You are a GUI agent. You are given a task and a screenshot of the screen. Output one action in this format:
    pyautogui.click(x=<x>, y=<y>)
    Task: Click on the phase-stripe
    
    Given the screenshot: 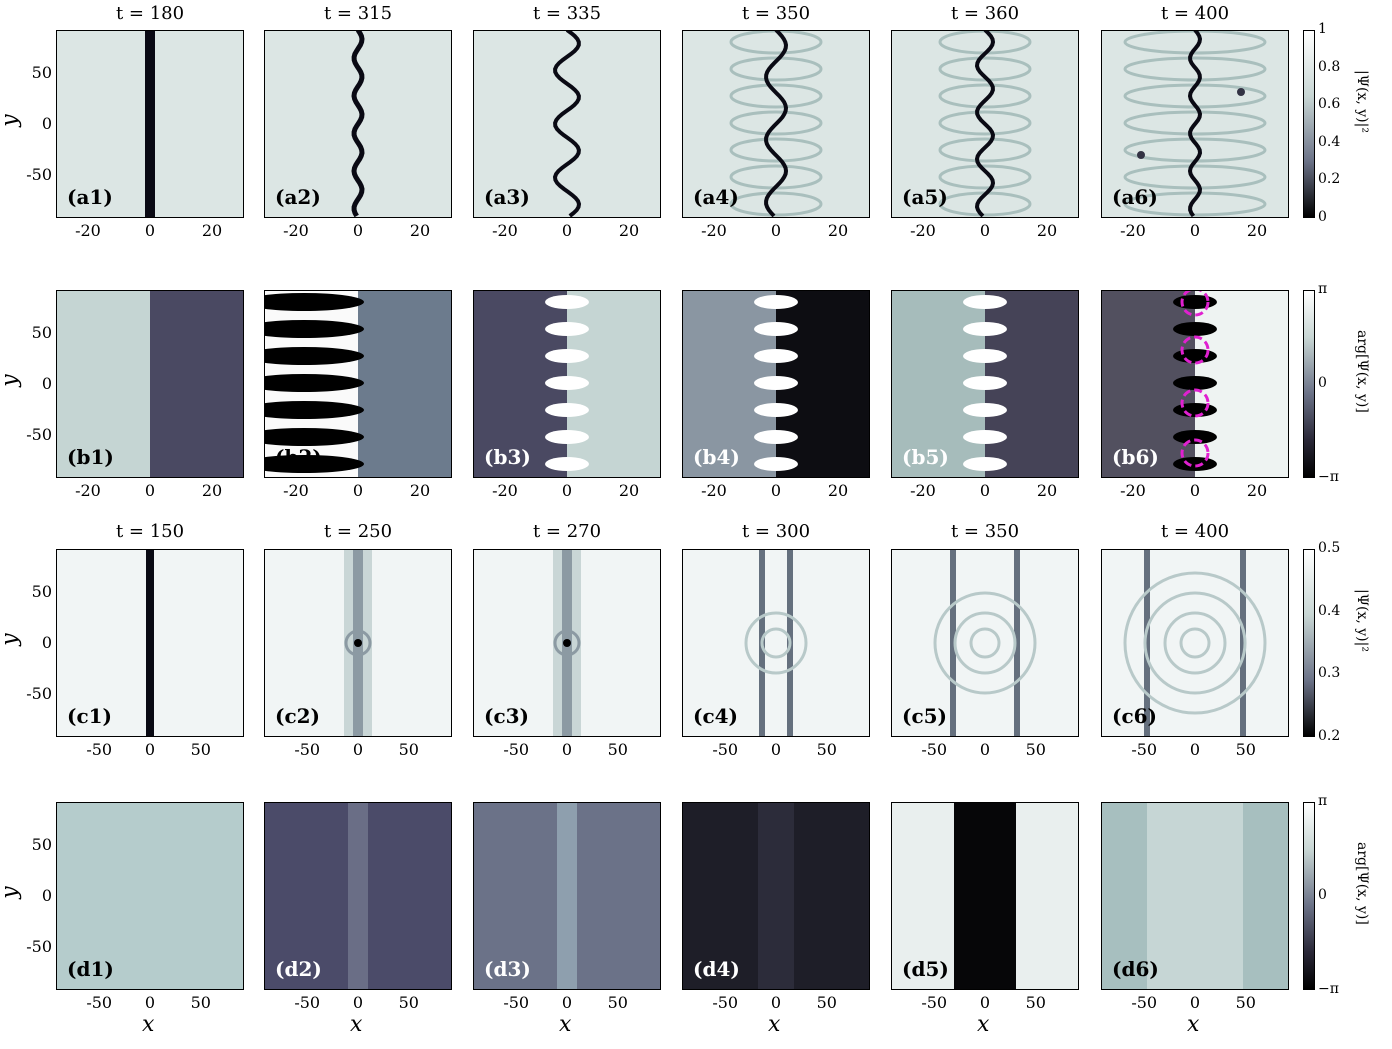 What is the action you would take?
    pyautogui.click(x=358, y=896)
    